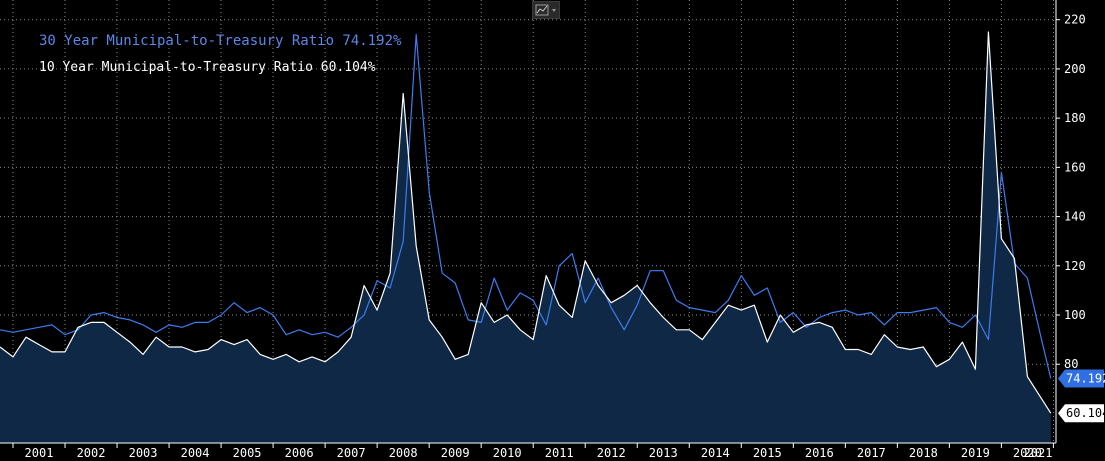  Describe the element at coordinates (819, 453) in the screenshot. I see `x-tick-label-2016: 2016` at that location.